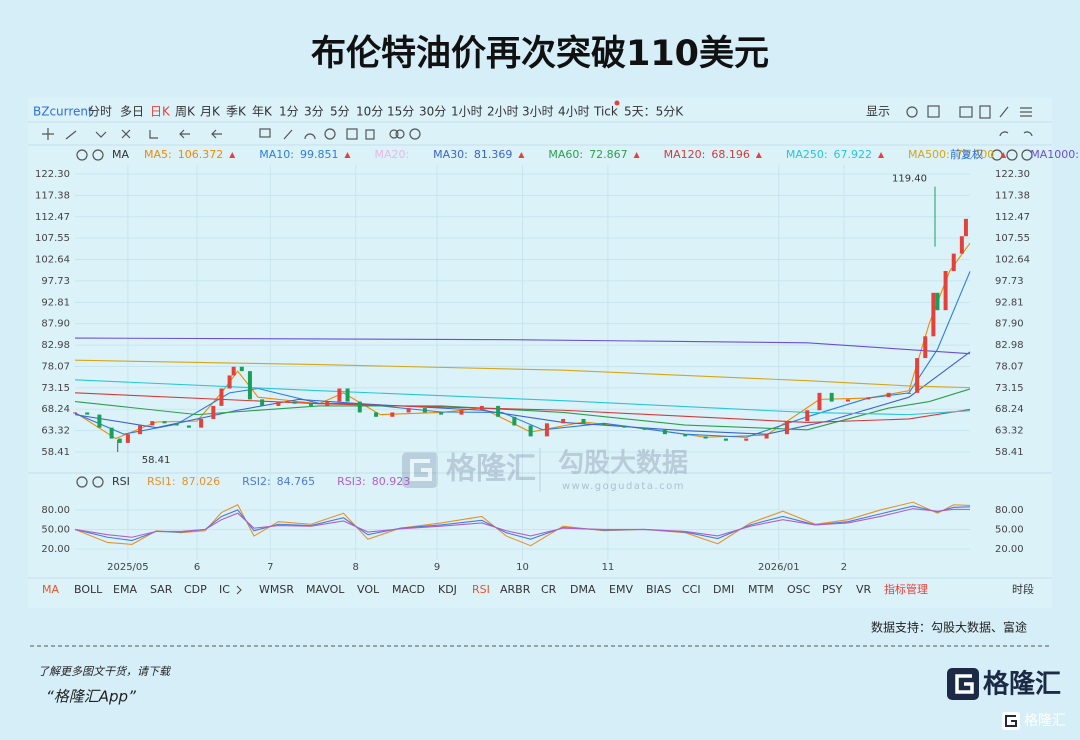 This screenshot has height=740, width=1080. What do you see at coordinates (201, 154) in the screenshot?
I see `legend-value: 106.372` at bounding box center [201, 154].